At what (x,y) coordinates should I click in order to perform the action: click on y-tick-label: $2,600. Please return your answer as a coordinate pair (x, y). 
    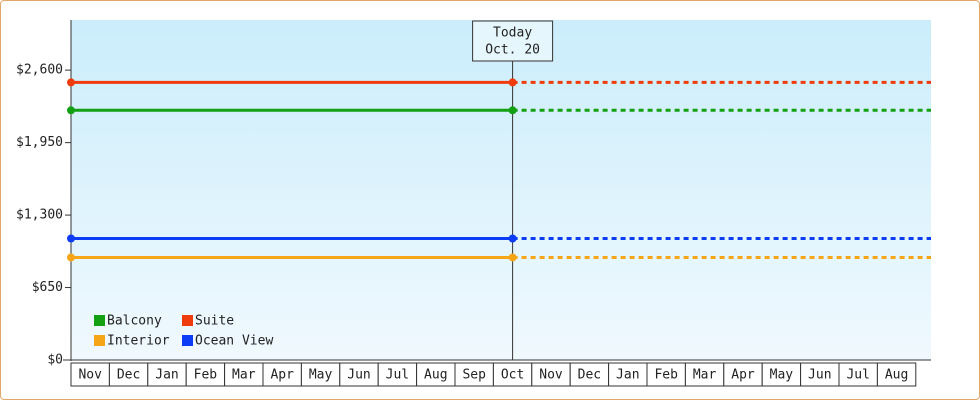
    Looking at the image, I should click on (39, 70).